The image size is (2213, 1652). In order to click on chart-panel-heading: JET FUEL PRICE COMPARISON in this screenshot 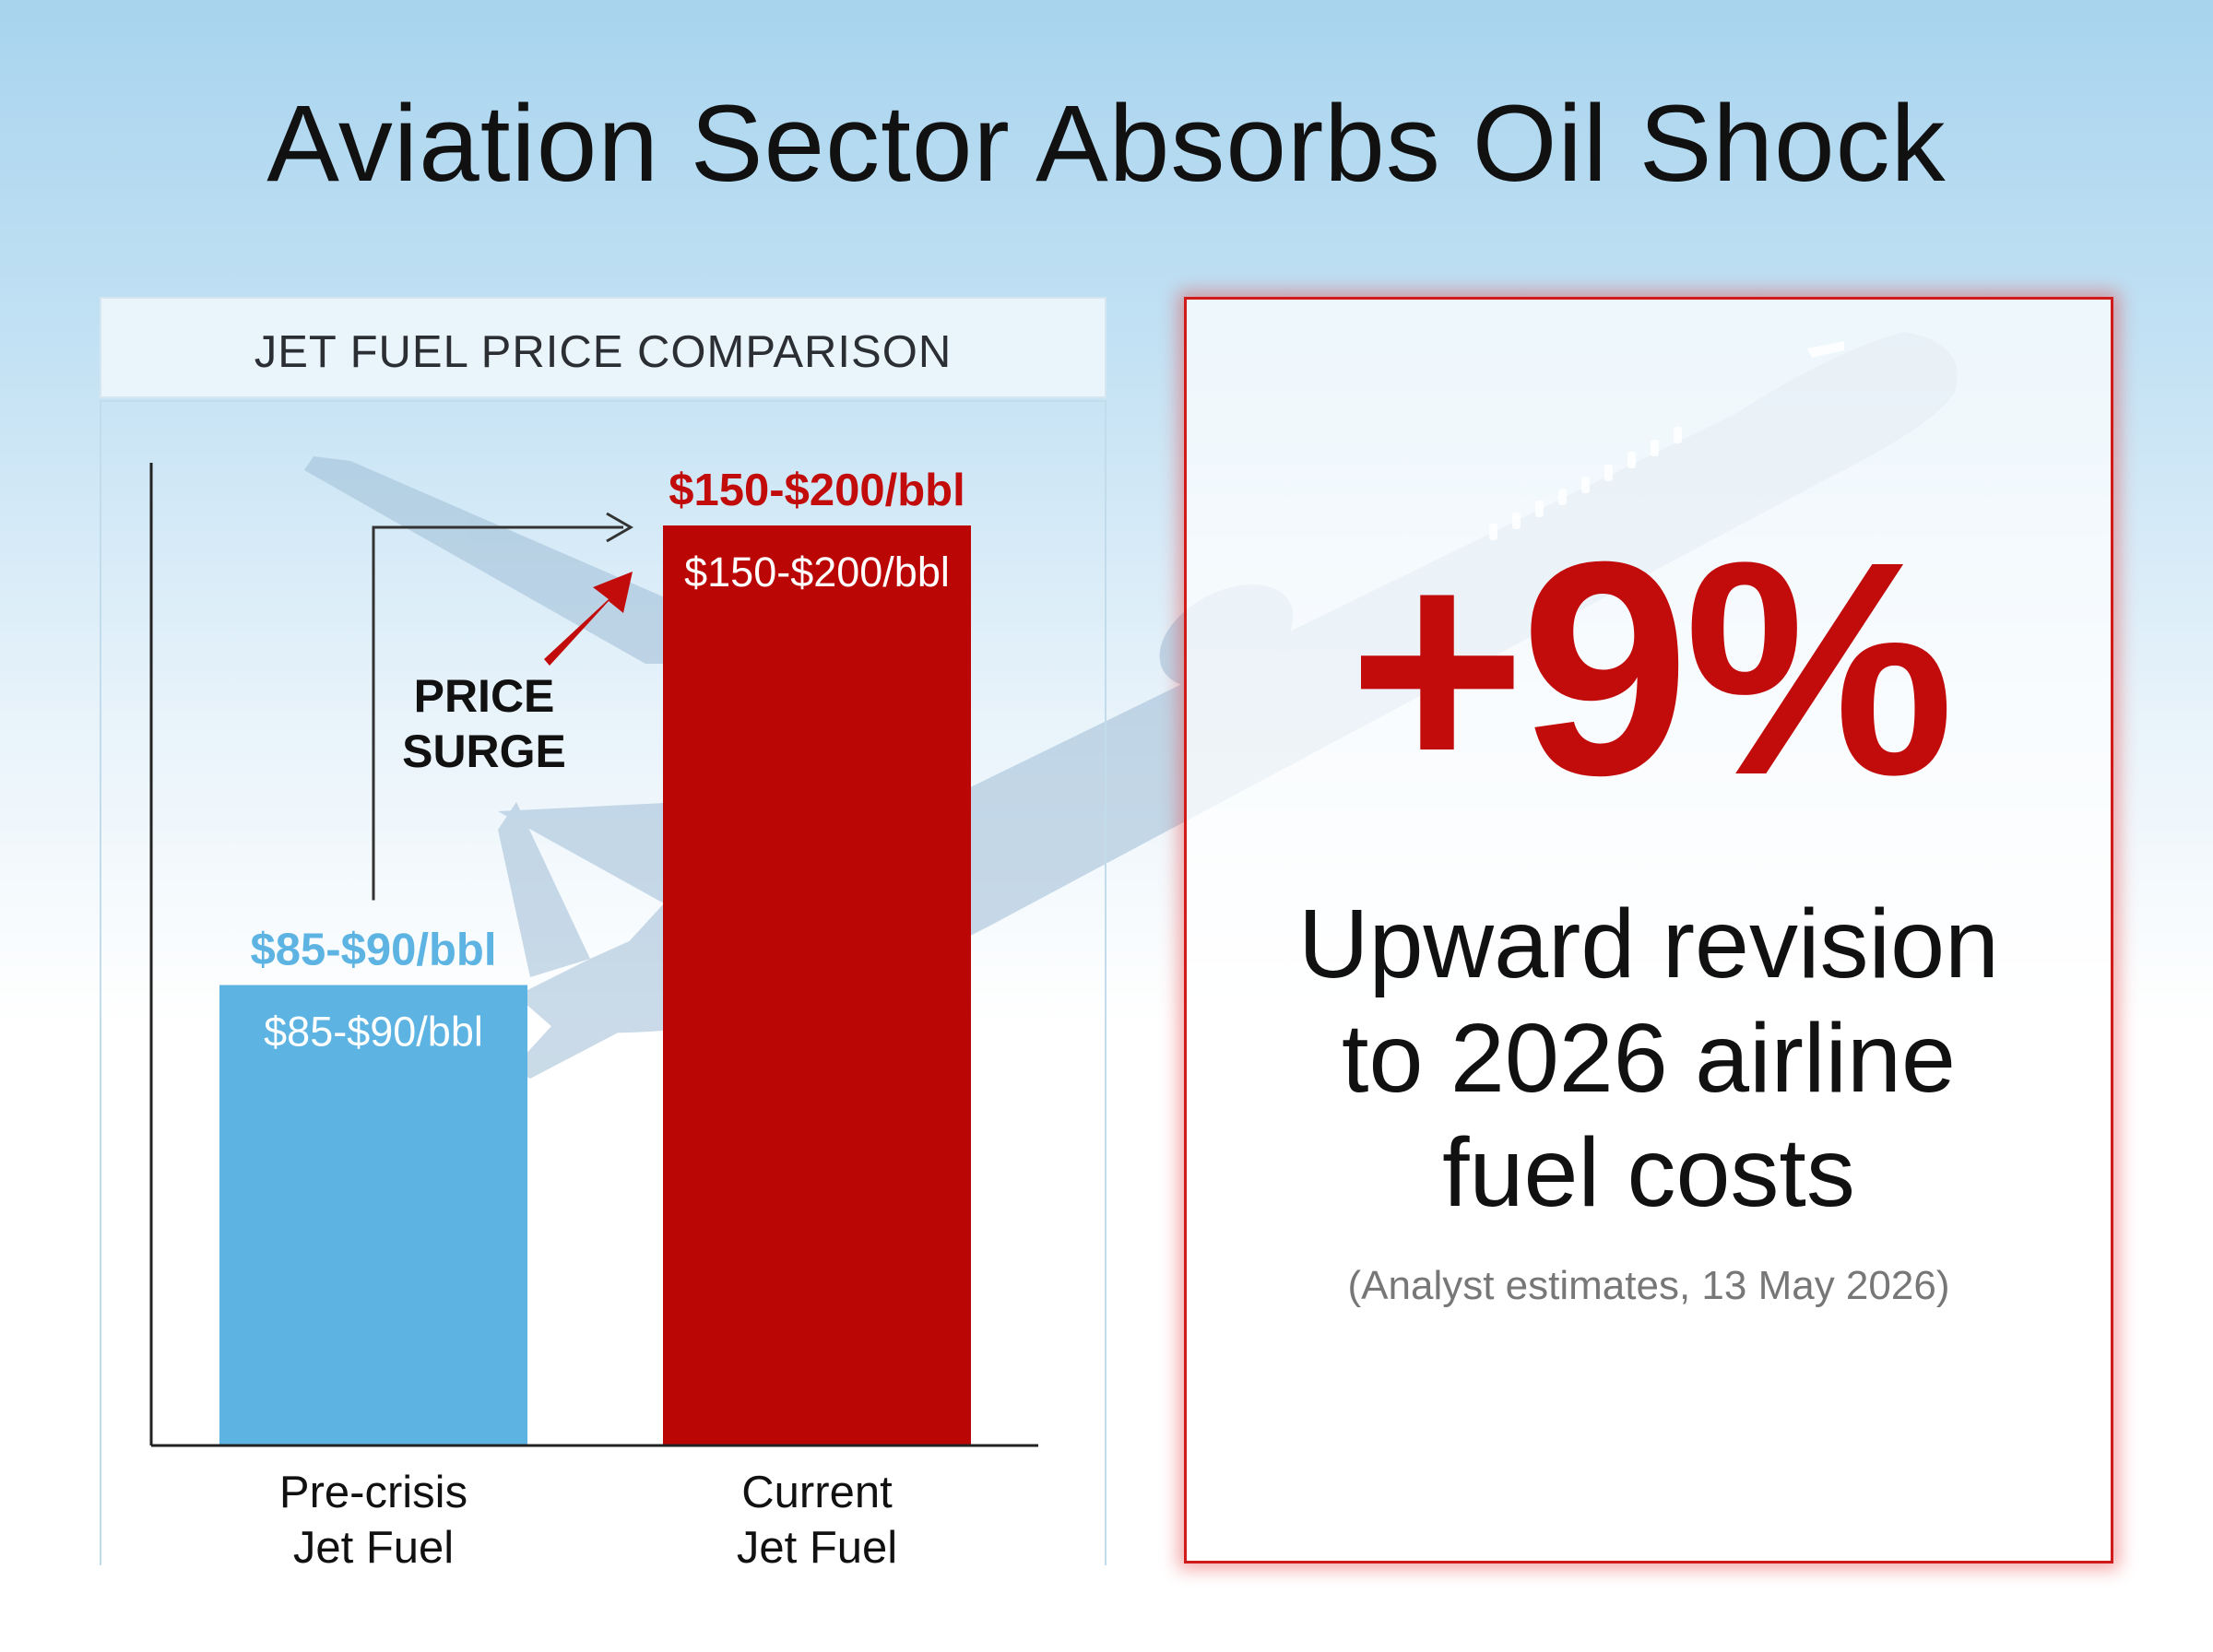, I will do `click(603, 352)`.